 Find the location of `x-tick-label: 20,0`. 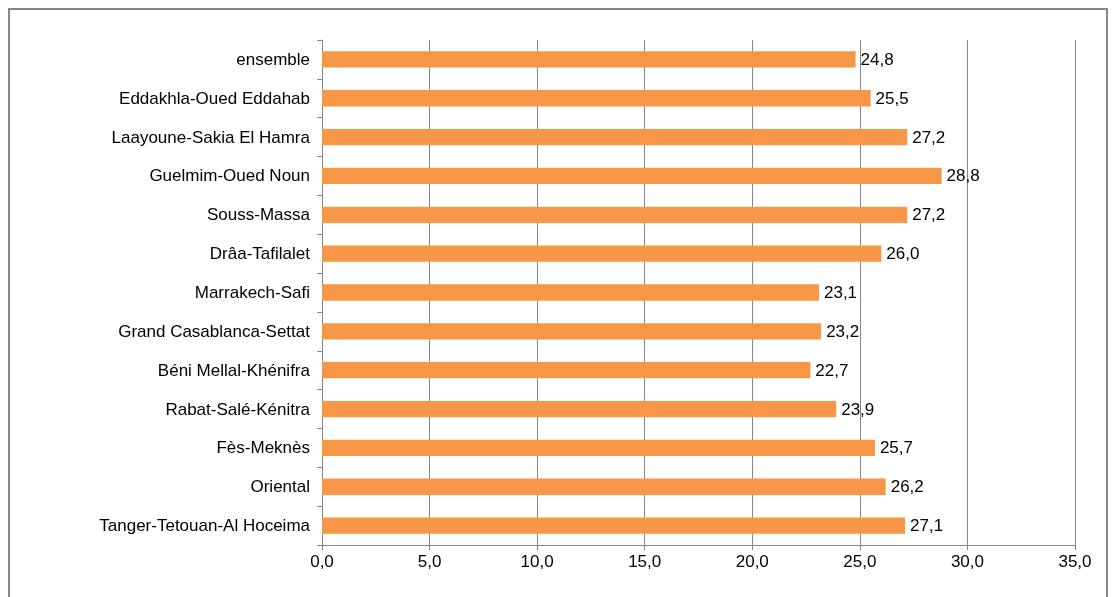

x-tick-label: 20,0 is located at coordinates (752, 561).